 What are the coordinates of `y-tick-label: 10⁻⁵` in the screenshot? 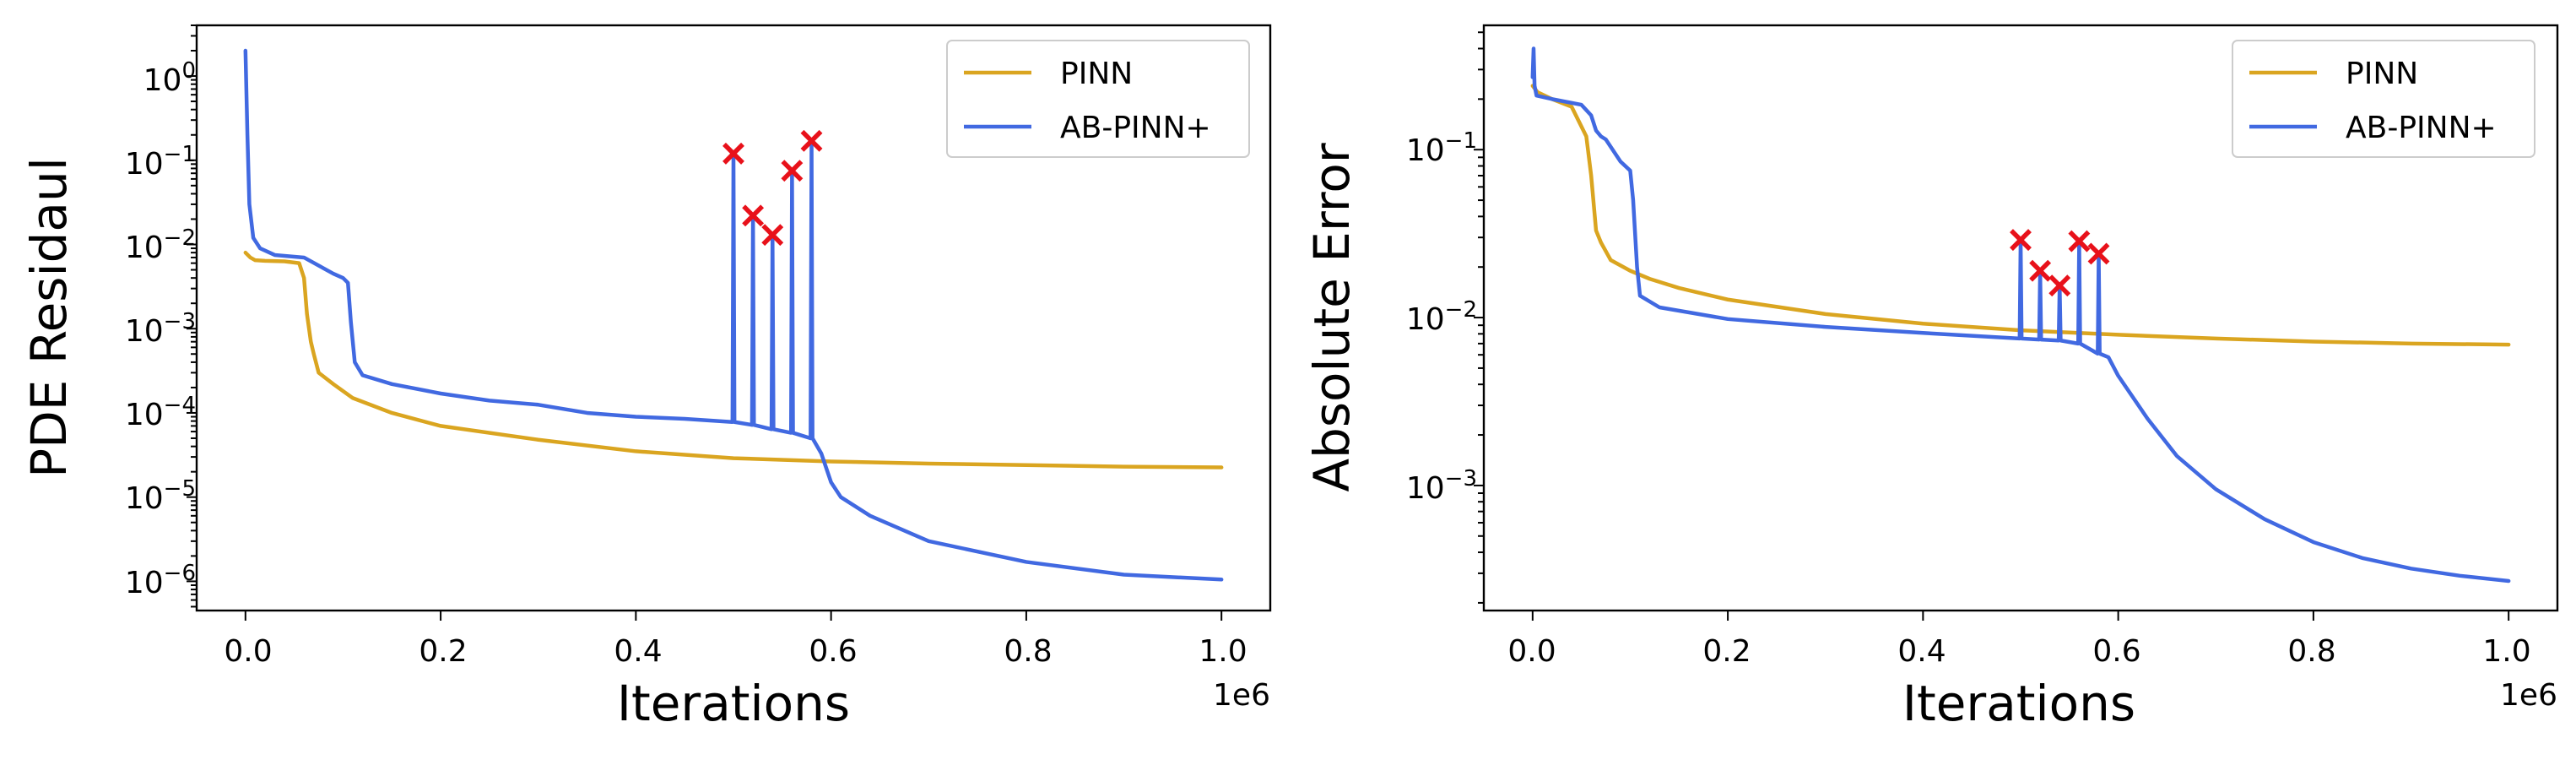 It's located at (160, 496).